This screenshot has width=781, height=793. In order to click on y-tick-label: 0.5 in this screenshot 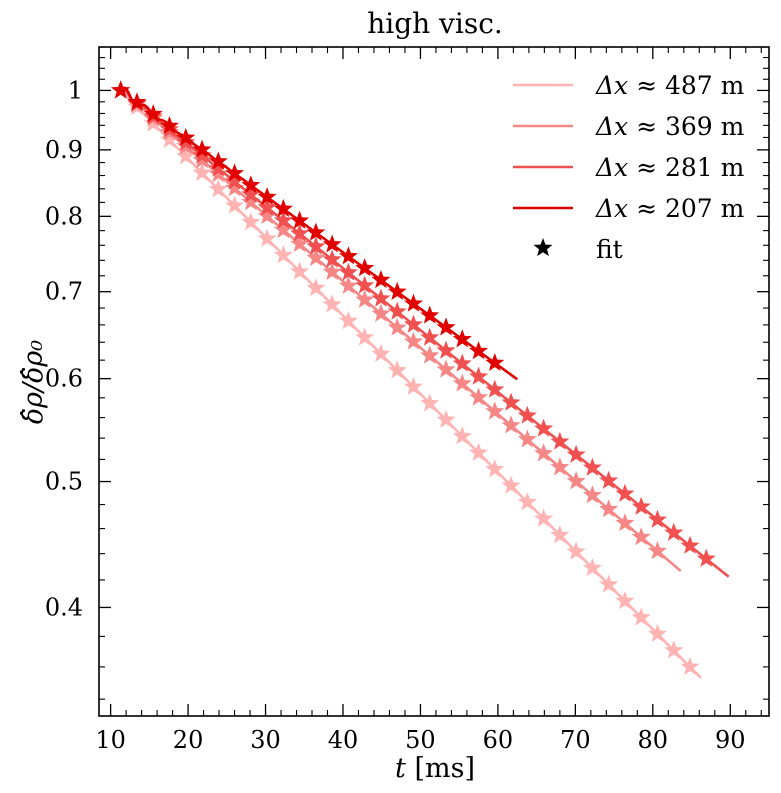, I will do `click(64, 482)`.